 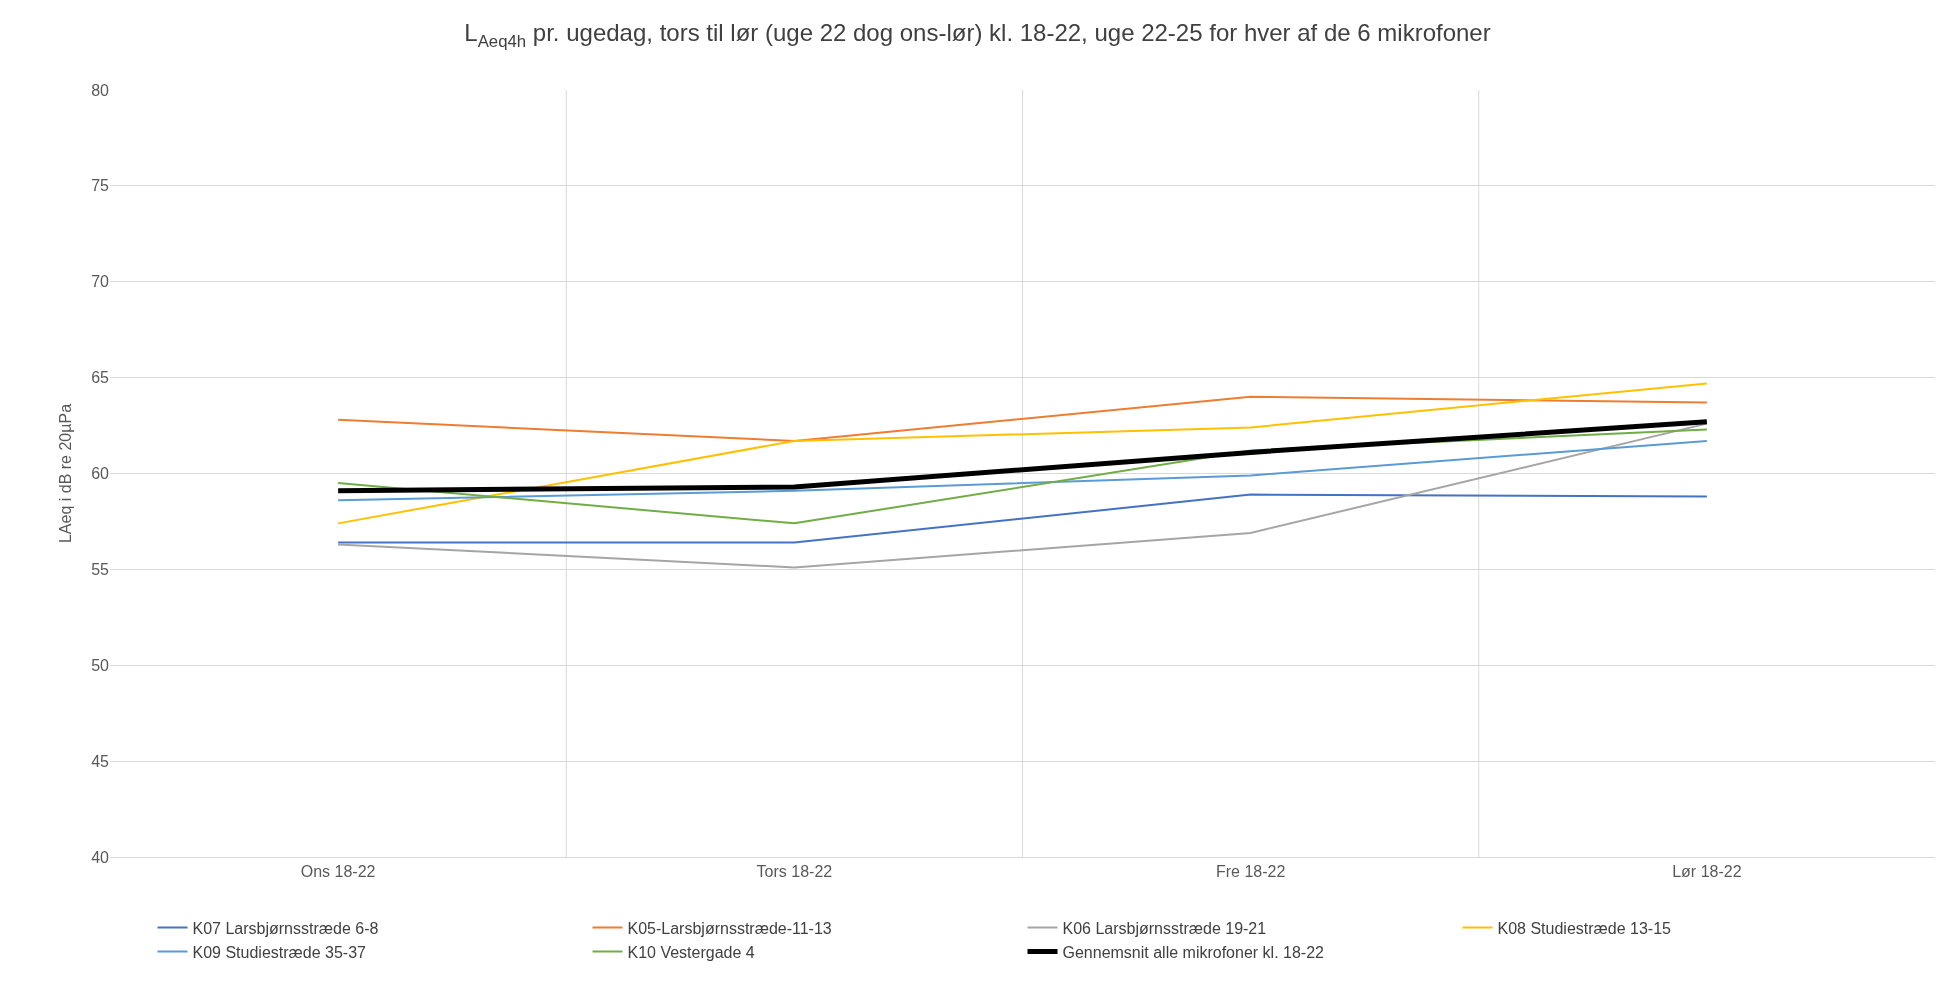 I want to click on y-tick-label: 65, so click(x=100, y=378).